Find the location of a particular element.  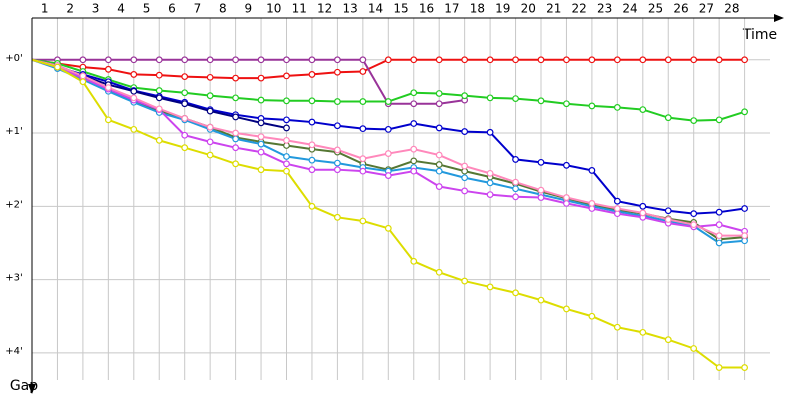

x-tick-label: 3 is located at coordinates (96, 9).